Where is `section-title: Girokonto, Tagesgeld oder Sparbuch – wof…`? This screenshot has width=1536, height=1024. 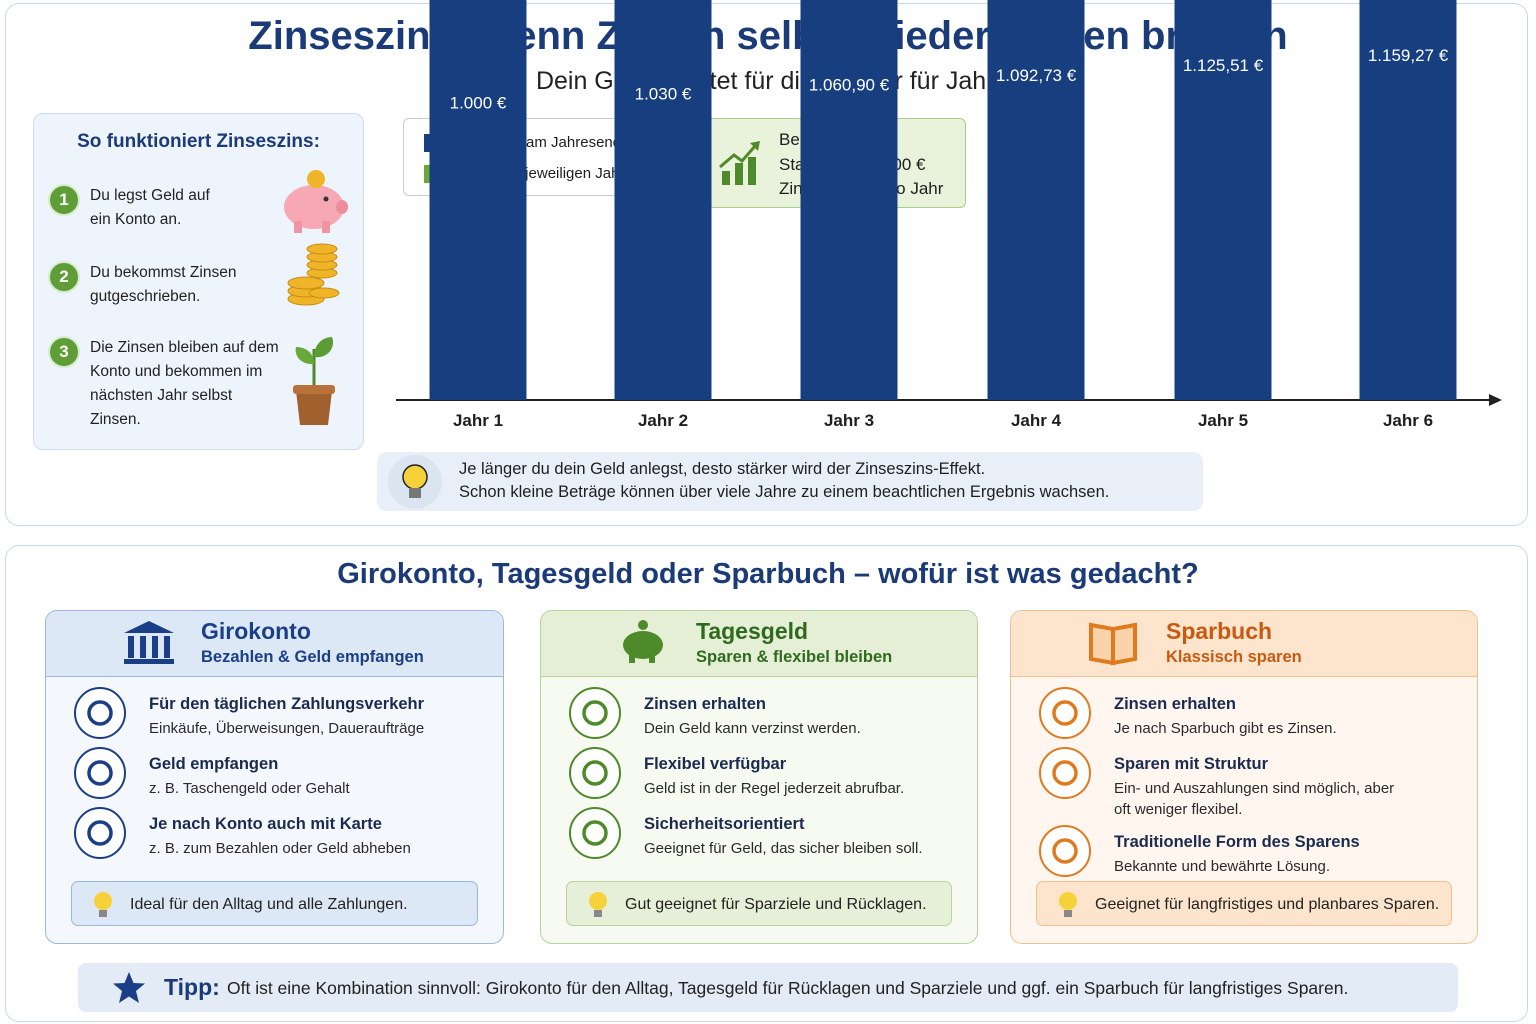 section-title: Girokonto, Tagesgeld oder Sparbuch – wof… is located at coordinates (768, 574).